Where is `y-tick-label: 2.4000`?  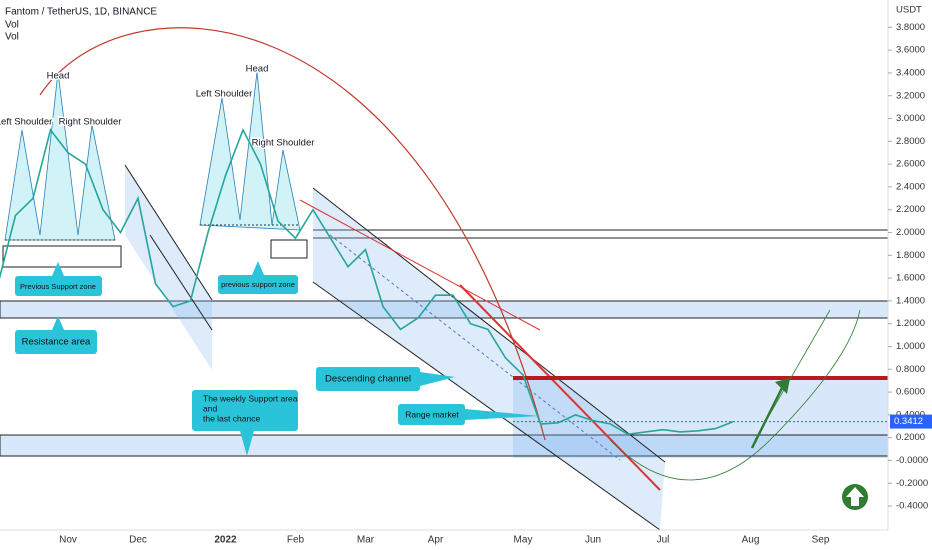 y-tick-label: 2.4000 is located at coordinates (910, 186).